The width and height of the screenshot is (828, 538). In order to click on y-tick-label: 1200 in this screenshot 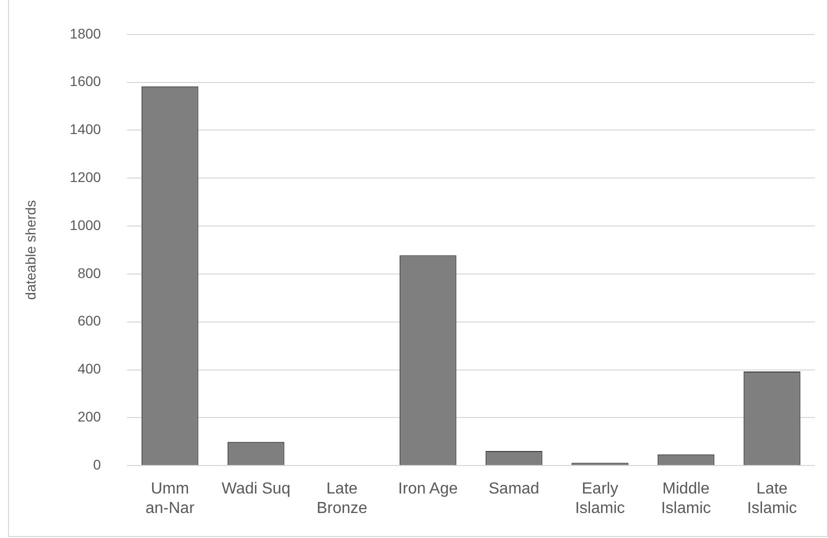, I will do `click(86, 176)`.